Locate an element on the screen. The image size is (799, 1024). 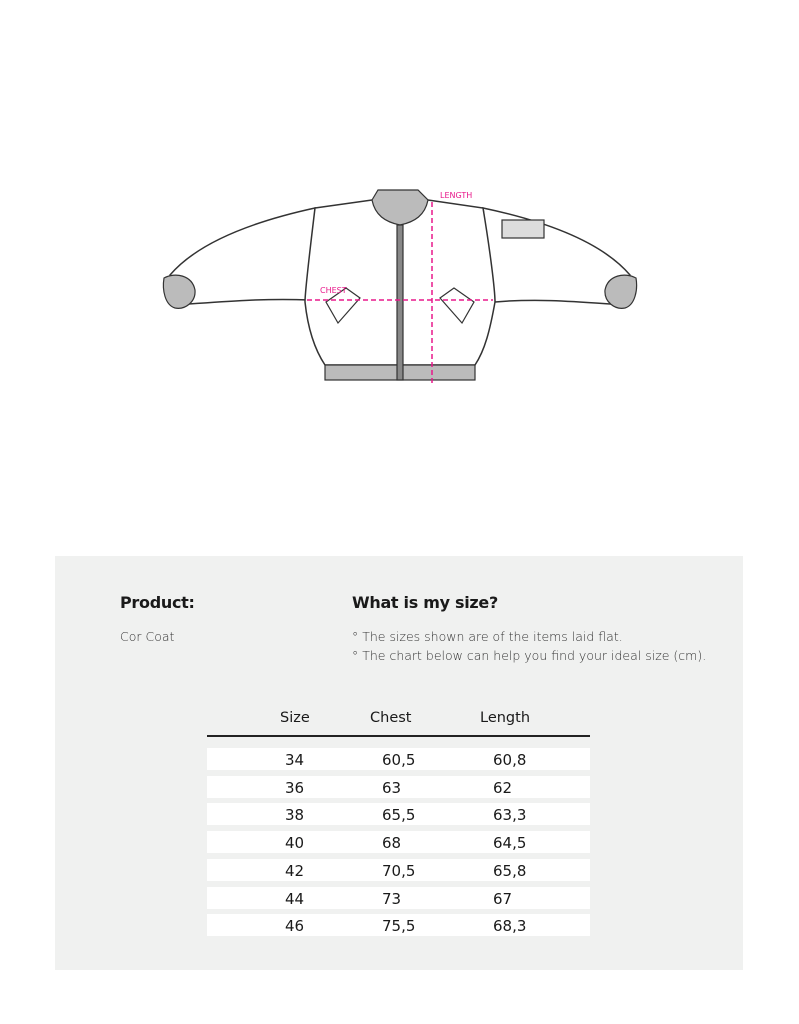
header-length: Length is located at coordinates (505, 718).